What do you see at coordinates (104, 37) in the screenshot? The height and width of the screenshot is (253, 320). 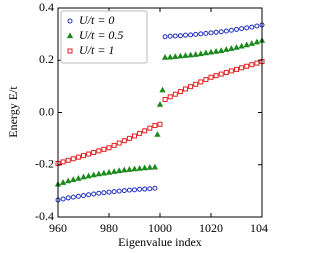 I see `legend-box` at bounding box center [104, 37].